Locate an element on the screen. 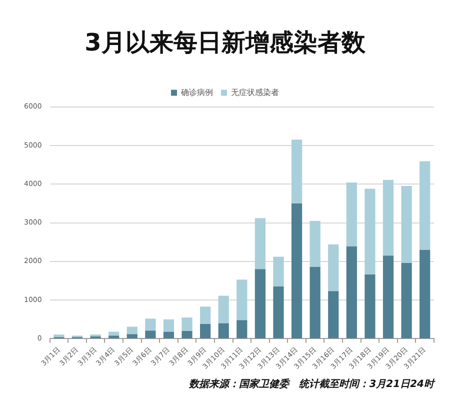  legend-label: 无症状感染者 is located at coordinates (255, 92).